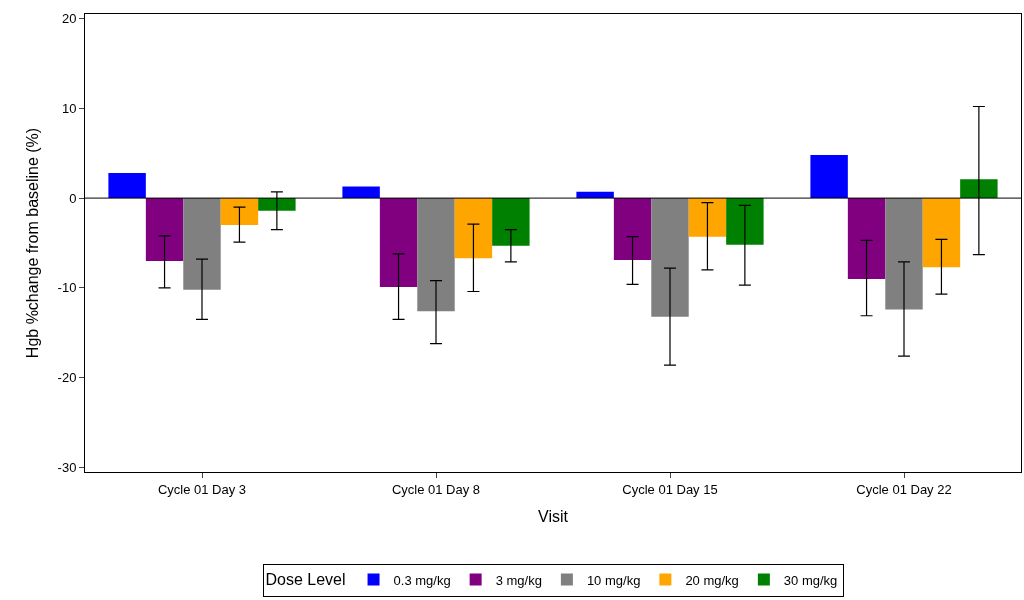 The height and width of the screenshot is (600, 1024). What do you see at coordinates (67, 378) in the screenshot?
I see `y-tick-label: -20` at bounding box center [67, 378].